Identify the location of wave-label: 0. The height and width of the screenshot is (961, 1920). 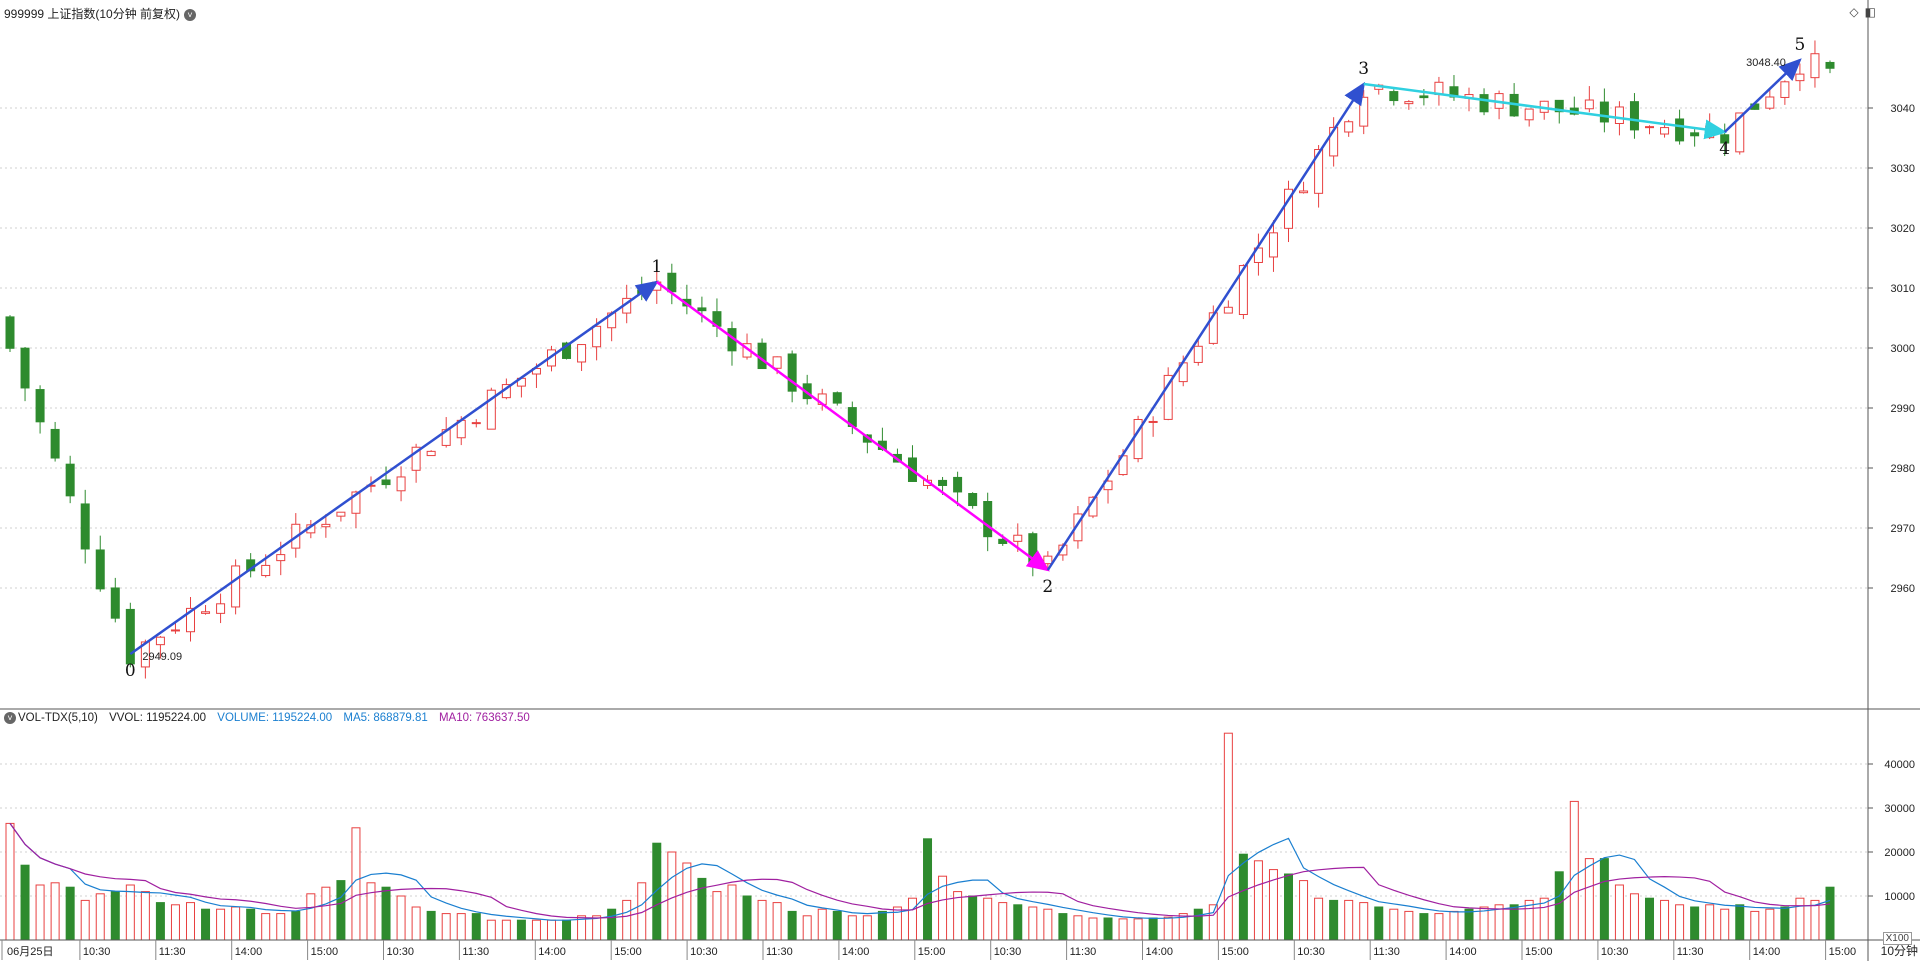
(130, 671).